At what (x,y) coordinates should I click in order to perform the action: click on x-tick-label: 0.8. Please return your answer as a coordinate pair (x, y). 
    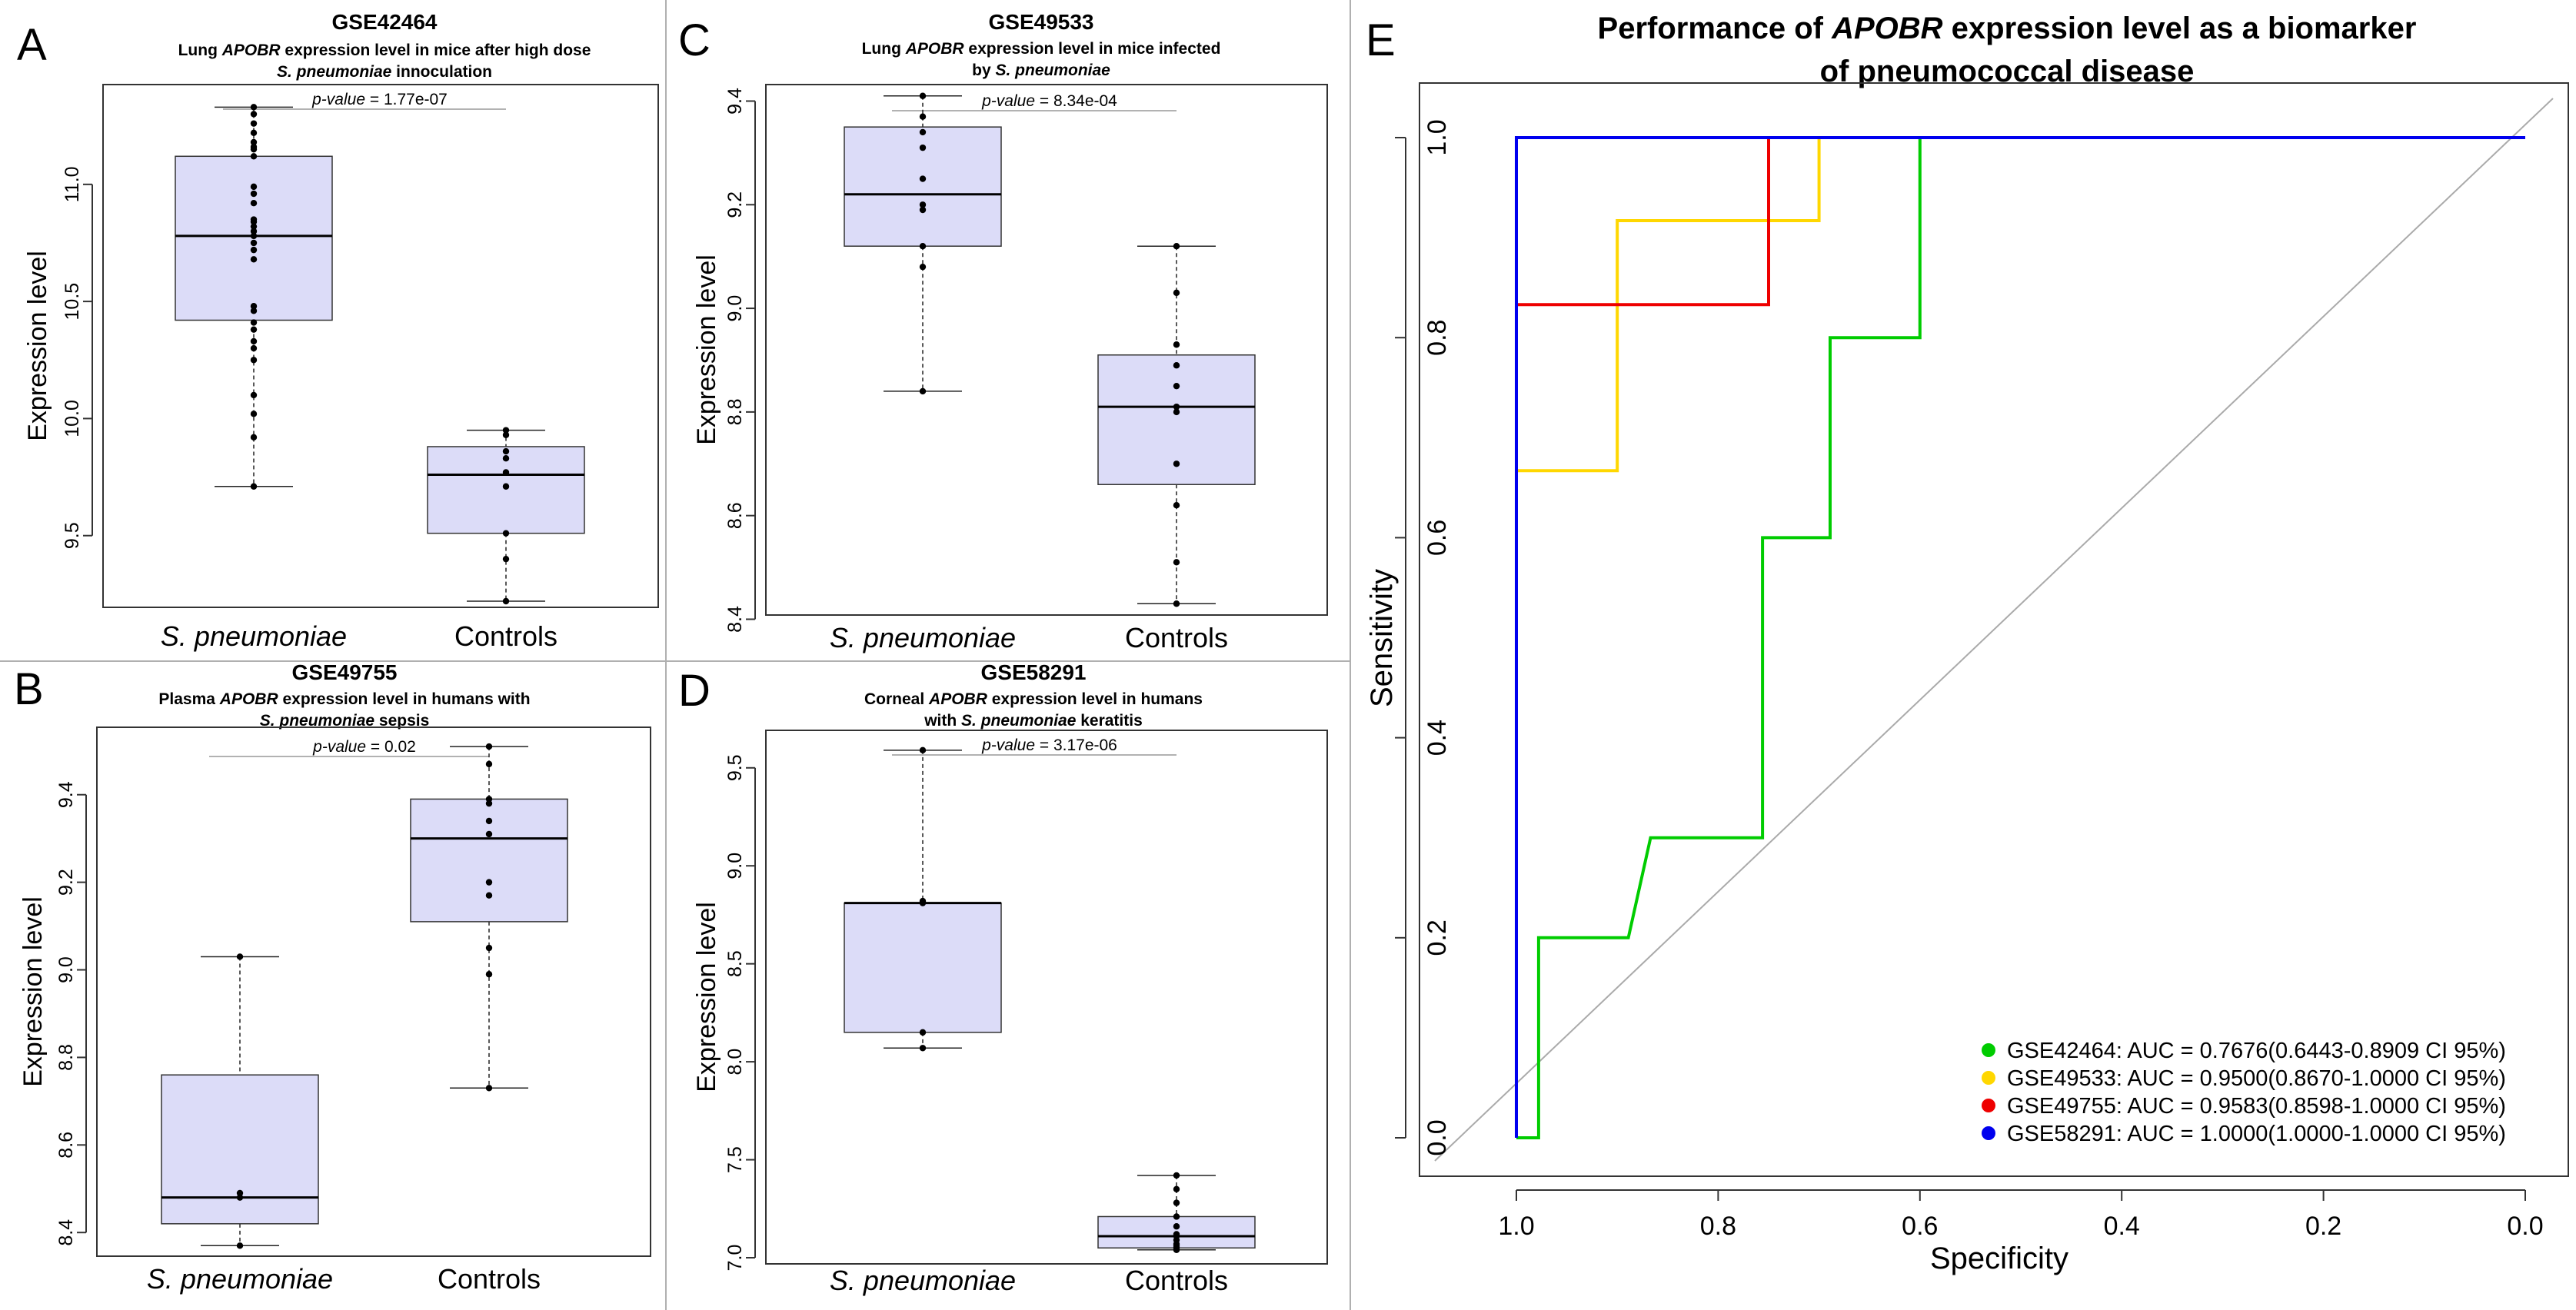
    Looking at the image, I should click on (1718, 1227).